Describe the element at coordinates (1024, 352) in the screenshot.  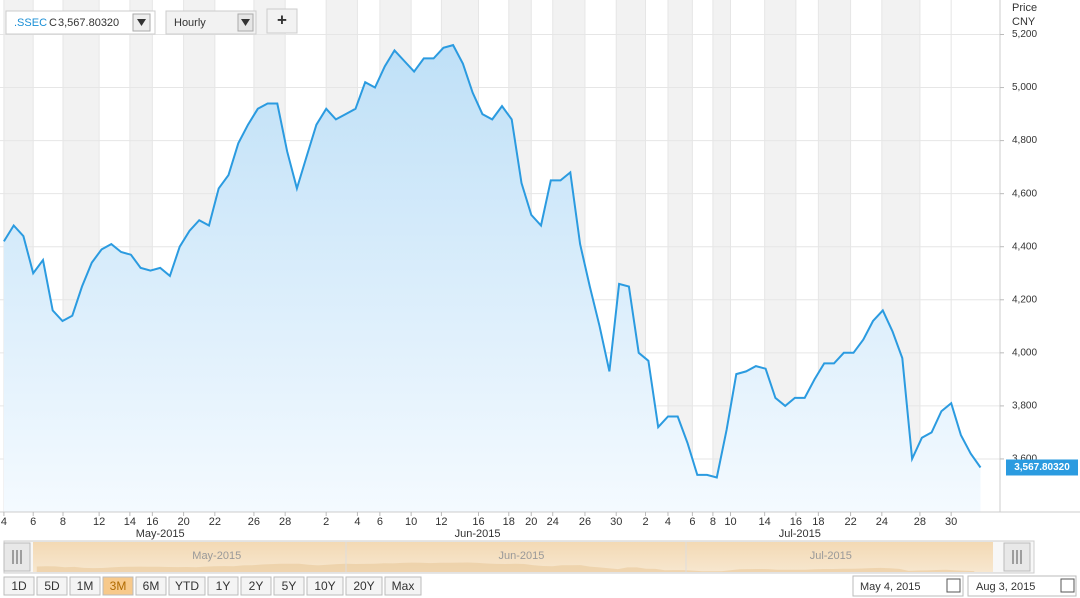
I see `y-tick-label: 4,000` at that location.